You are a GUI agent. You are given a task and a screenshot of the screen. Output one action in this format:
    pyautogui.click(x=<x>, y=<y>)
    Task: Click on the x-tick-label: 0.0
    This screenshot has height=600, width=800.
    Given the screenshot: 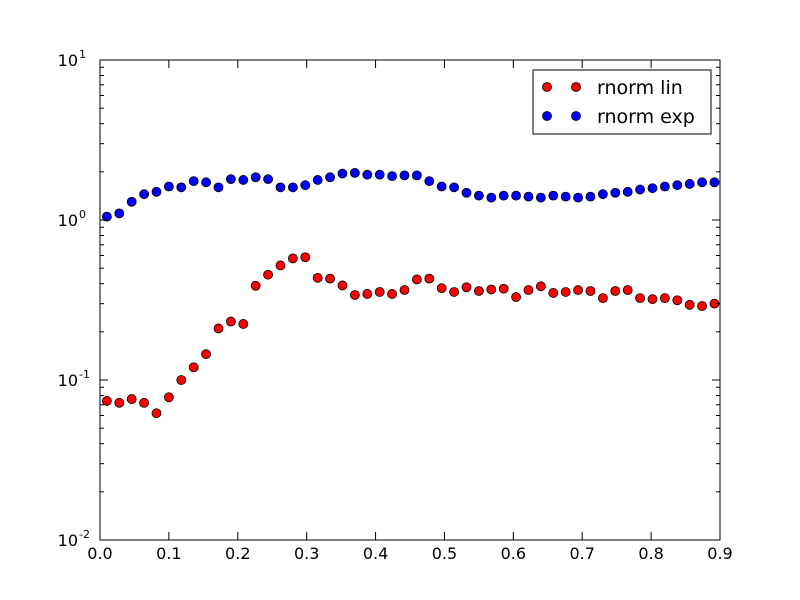 What is the action you would take?
    pyautogui.click(x=99, y=553)
    